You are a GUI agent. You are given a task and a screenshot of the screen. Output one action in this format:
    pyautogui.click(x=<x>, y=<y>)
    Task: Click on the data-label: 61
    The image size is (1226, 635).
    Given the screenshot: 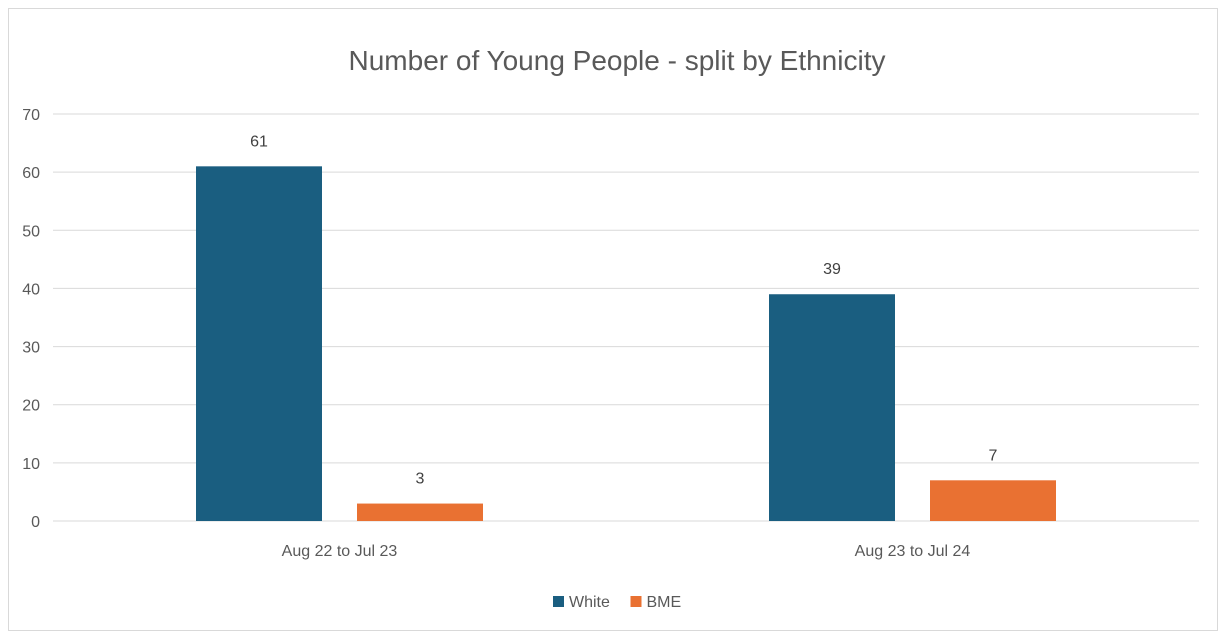 What is the action you would take?
    pyautogui.click(x=259, y=141)
    